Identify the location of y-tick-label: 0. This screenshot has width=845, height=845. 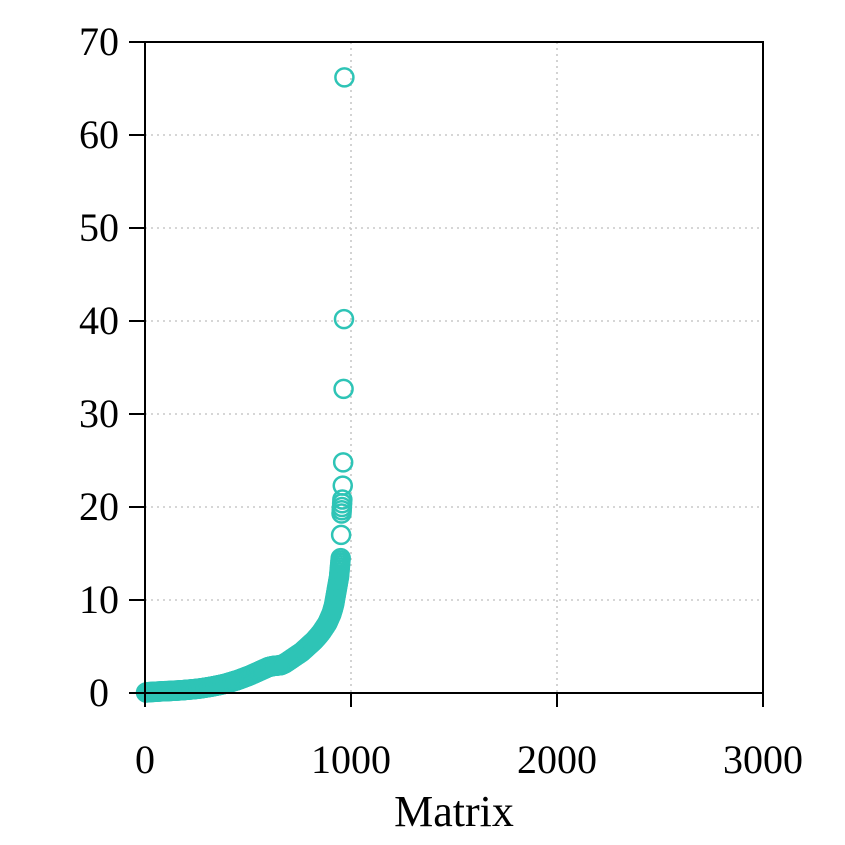
(99, 692).